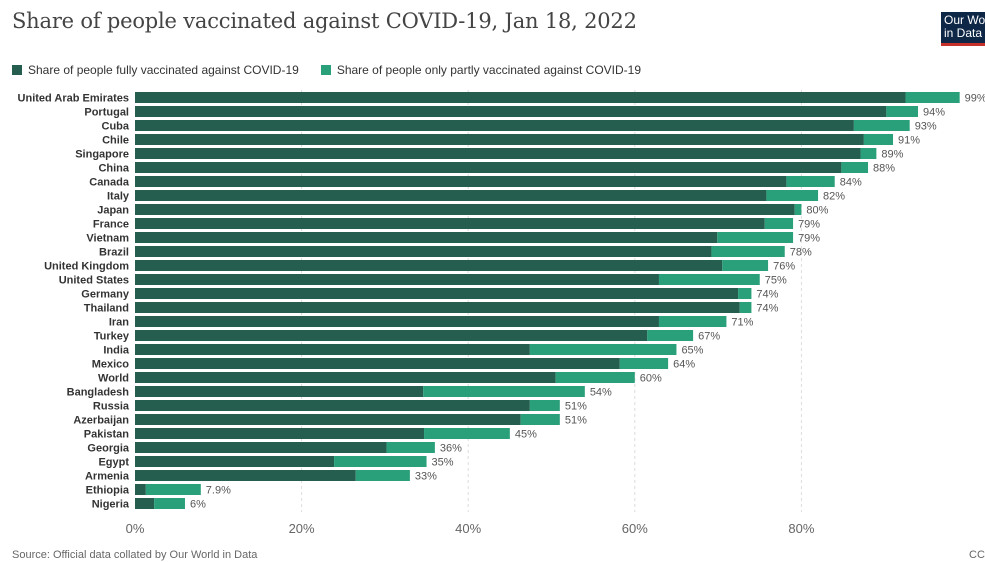 This screenshot has height=562, width=985. What do you see at coordinates (108, 449) in the screenshot?
I see `category-label: Georgia` at bounding box center [108, 449].